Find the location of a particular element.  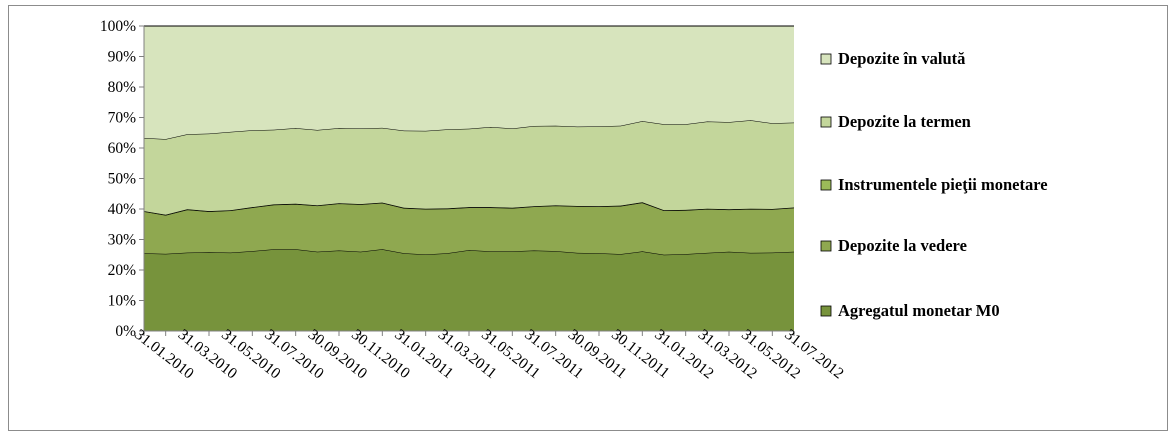

legend-label: Depozite la vedere is located at coordinates (902, 245).